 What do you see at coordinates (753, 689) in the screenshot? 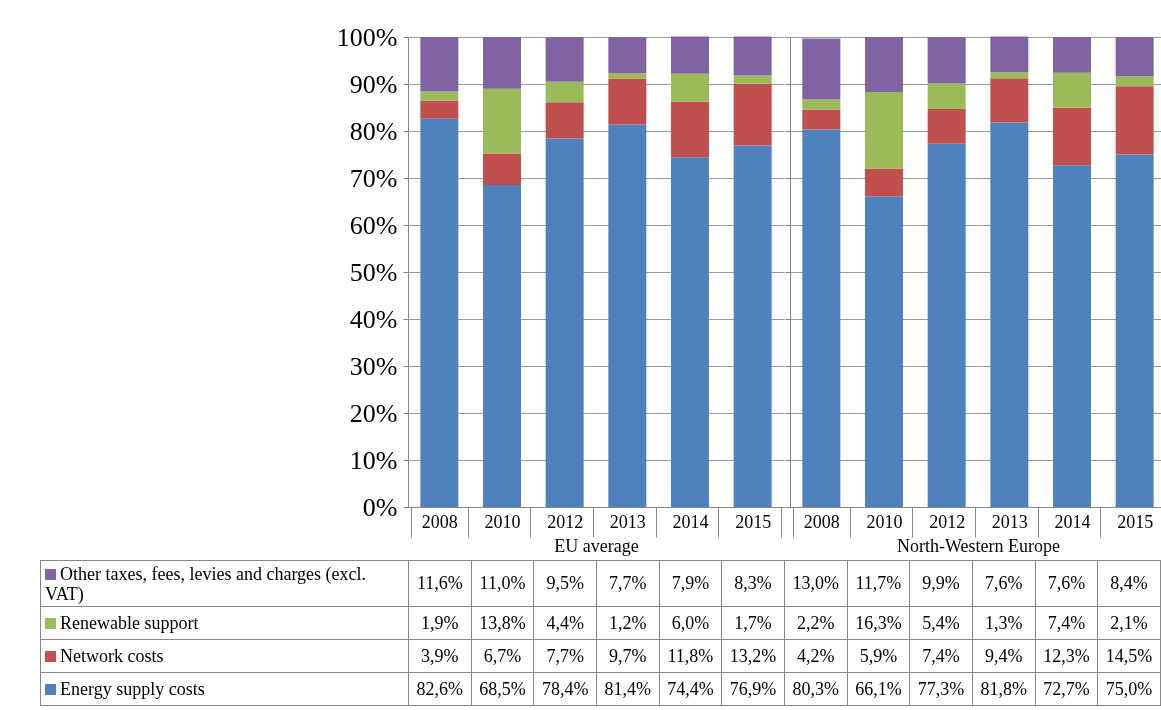
I see `data-label: 76,9%` at bounding box center [753, 689].